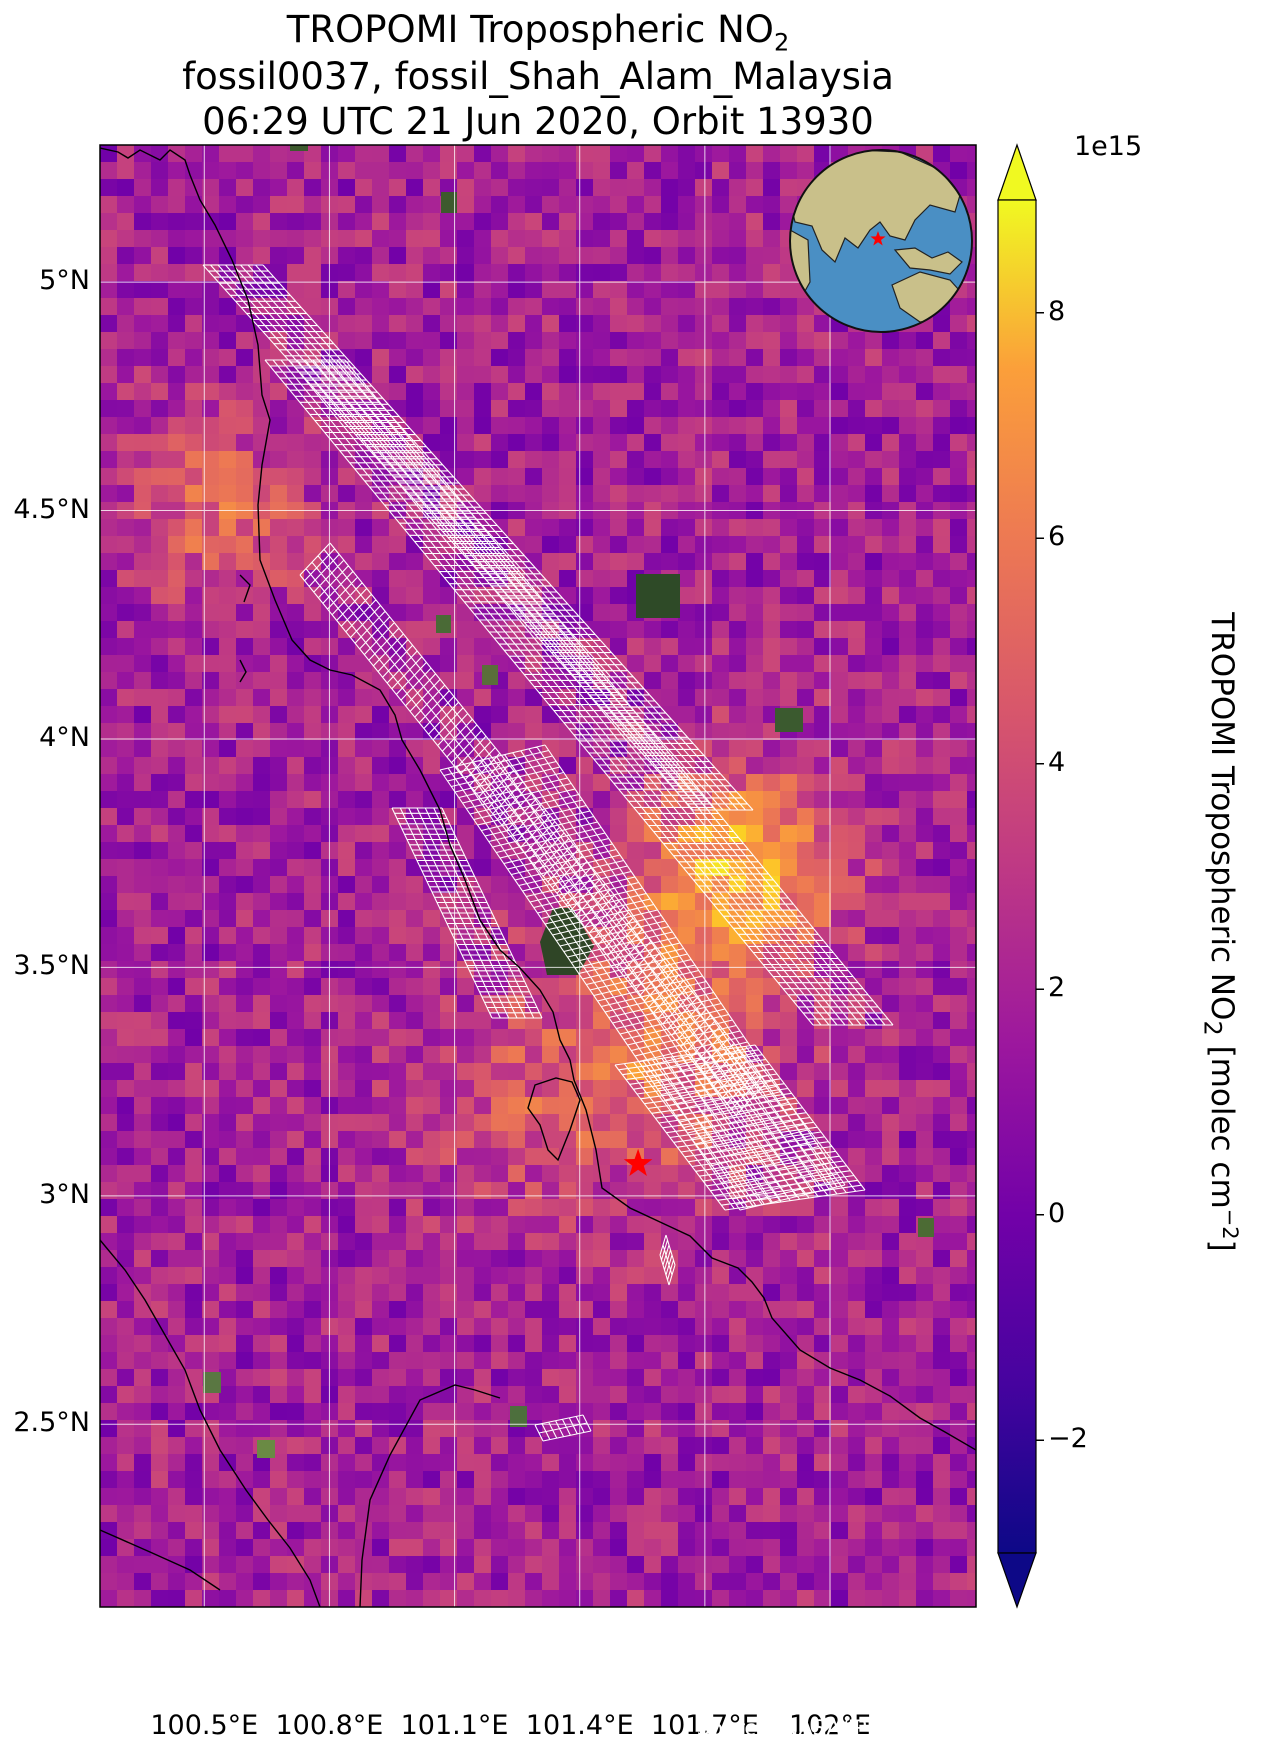 This screenshot has height=1752, width=1267. I want to click on colorbar-tick-label: 0, so click(1057, 1213).